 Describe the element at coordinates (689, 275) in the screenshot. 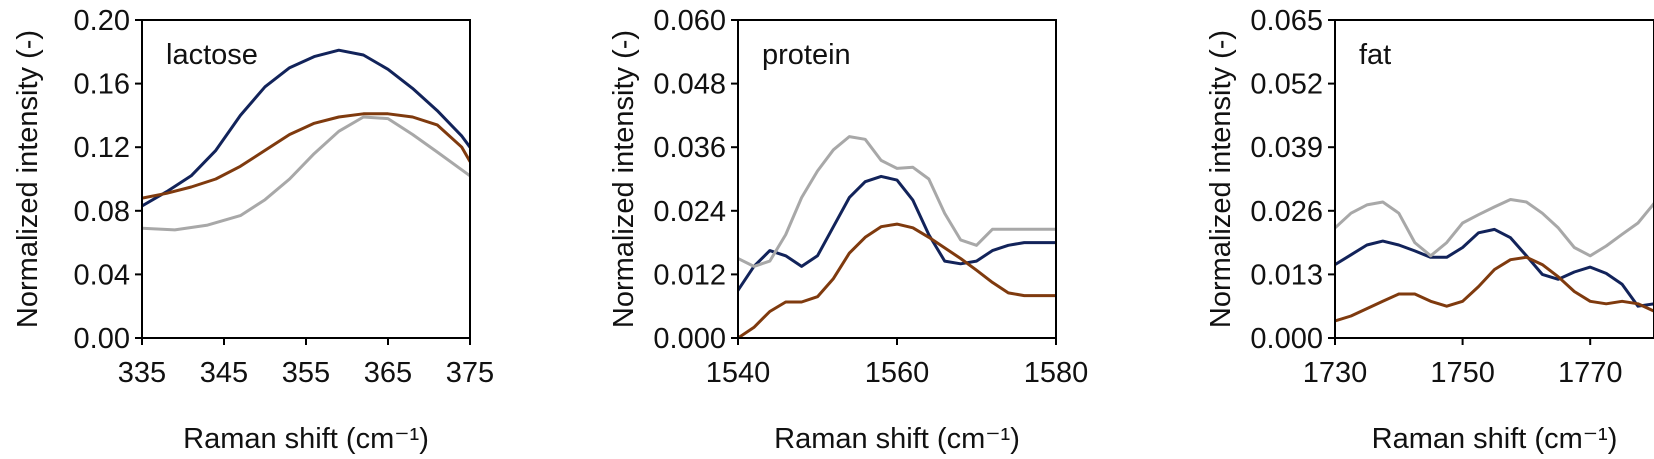

I see `y-tick-label: 0.012` at that location.